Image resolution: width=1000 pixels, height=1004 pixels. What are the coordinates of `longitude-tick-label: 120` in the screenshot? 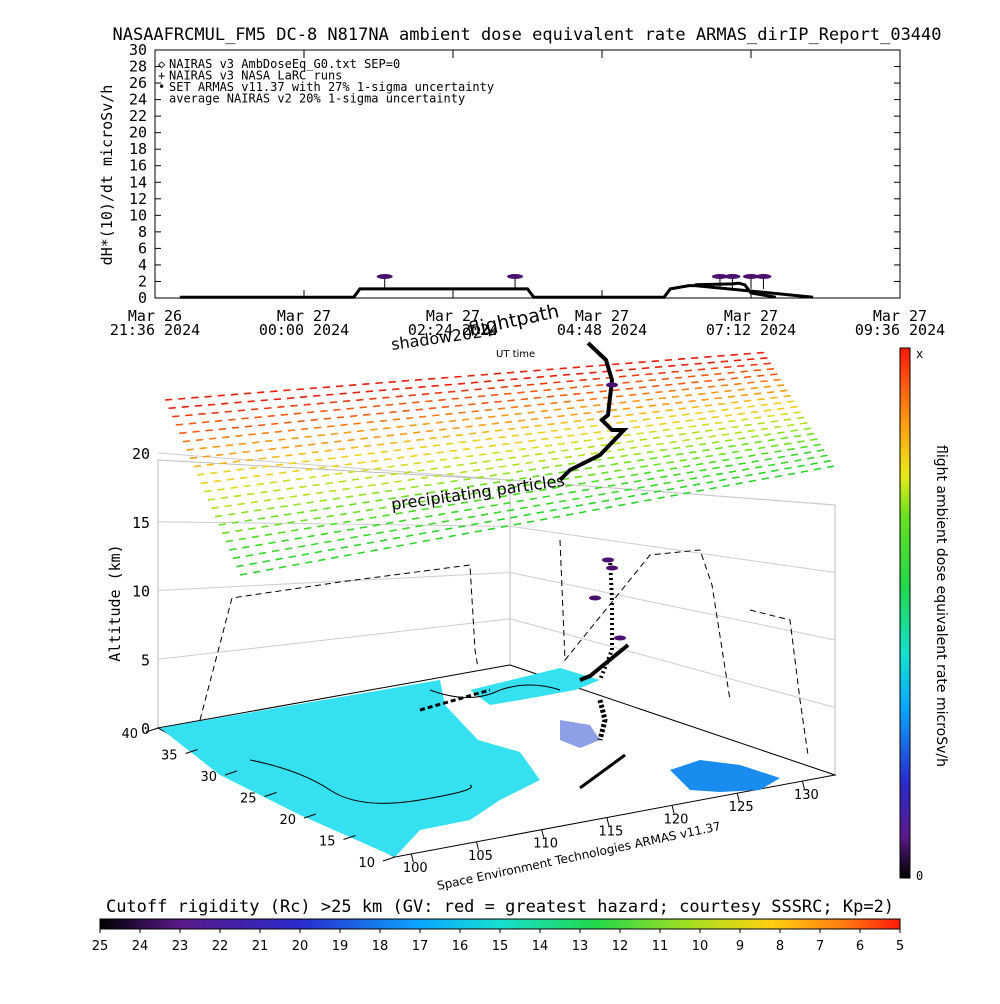 It's located at (676, 819).